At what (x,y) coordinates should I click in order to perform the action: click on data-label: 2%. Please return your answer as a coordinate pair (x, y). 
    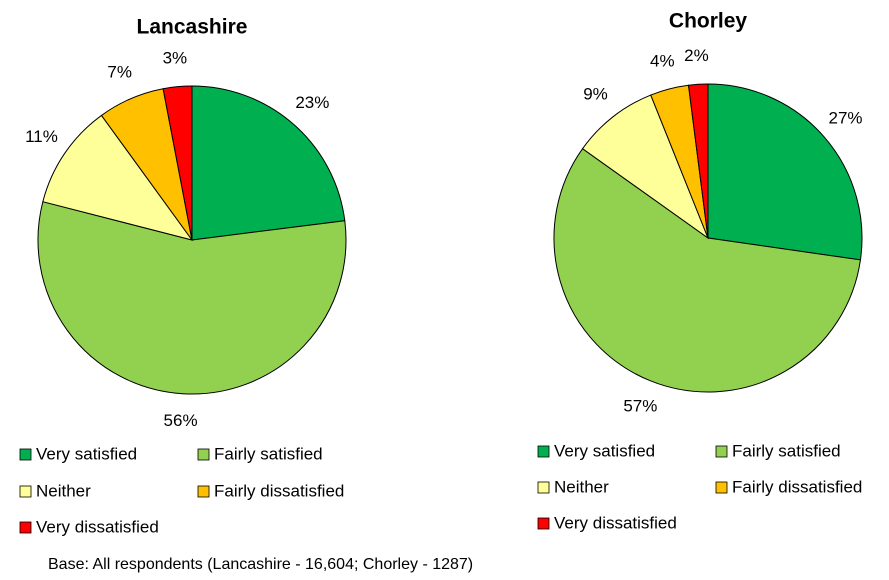
    Looking at the image, I should click on (696, 55).